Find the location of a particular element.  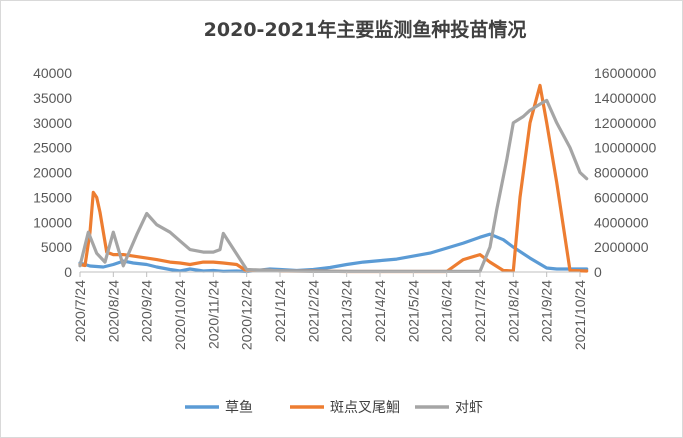

left-y-tick-label: 25000 is located at coordinates (52, 148).